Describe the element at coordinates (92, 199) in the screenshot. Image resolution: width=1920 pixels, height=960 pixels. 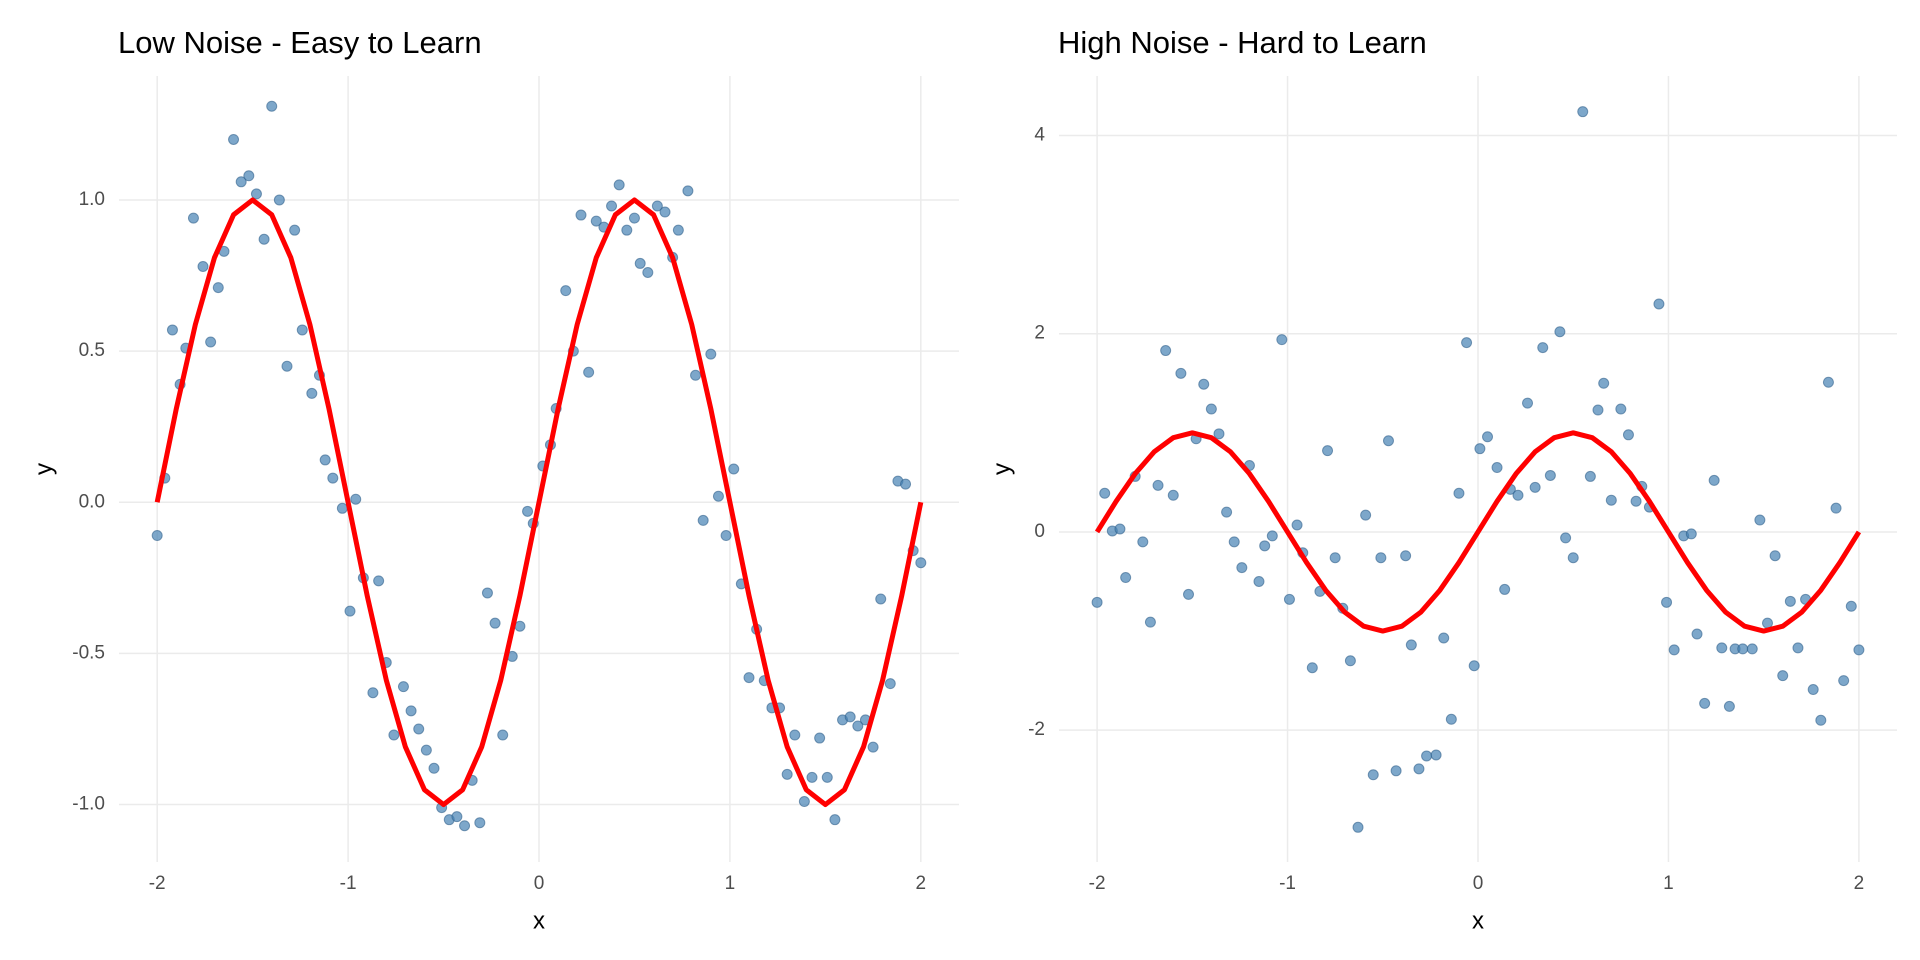
I see `y-tick-label: 1.0` at that location.